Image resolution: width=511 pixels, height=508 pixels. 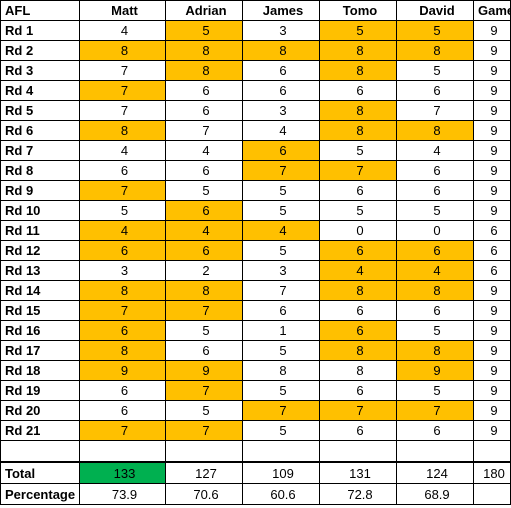 What do you see at coordinates (40, 330) in the screenshot?
I see `round-label: Rd 16` at bounding box center [40, 330].